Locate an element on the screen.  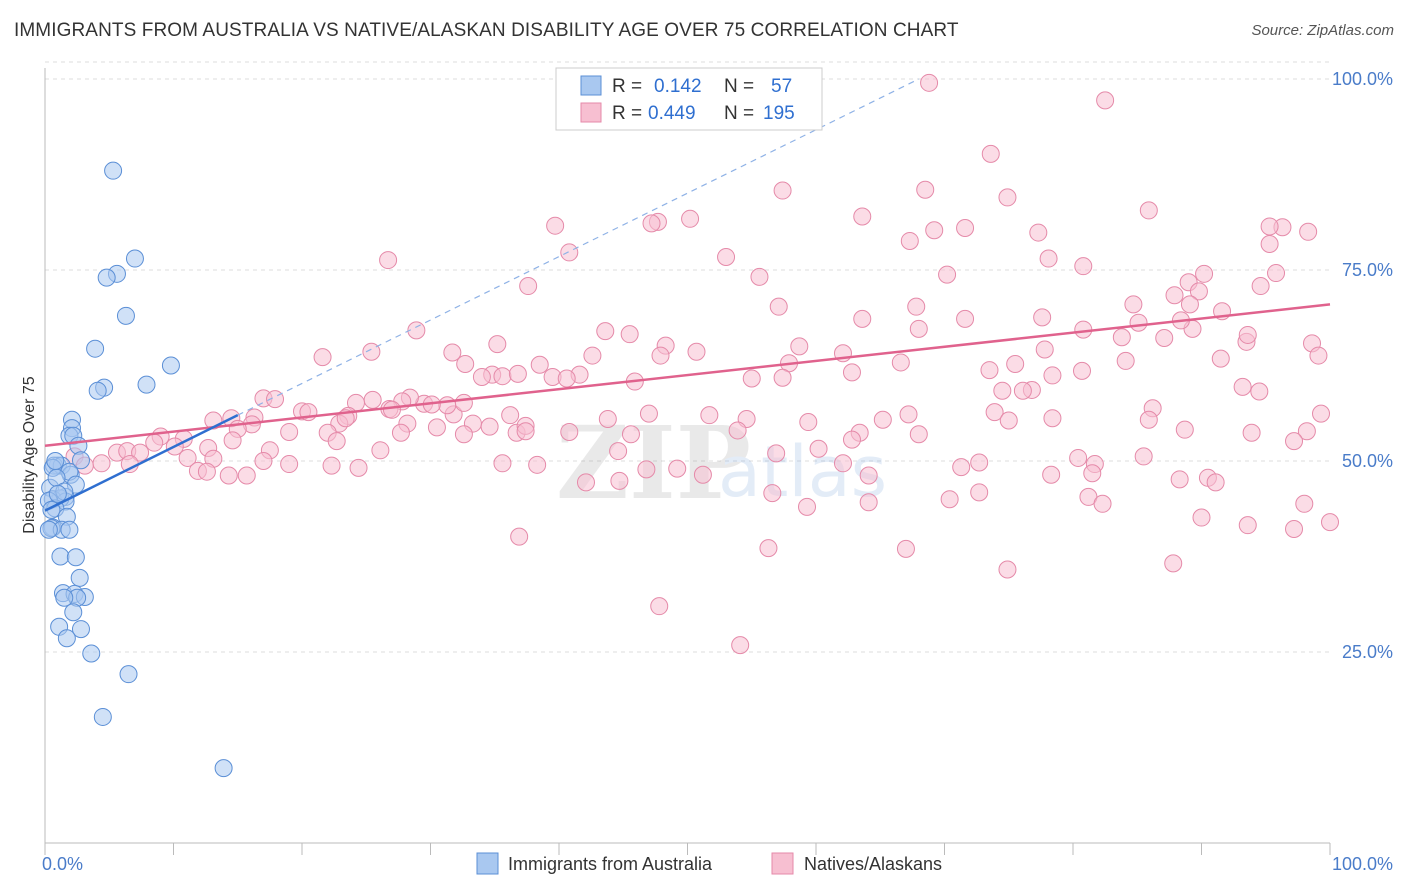
immigrants-trend-line is located at coordinates (141, 463).